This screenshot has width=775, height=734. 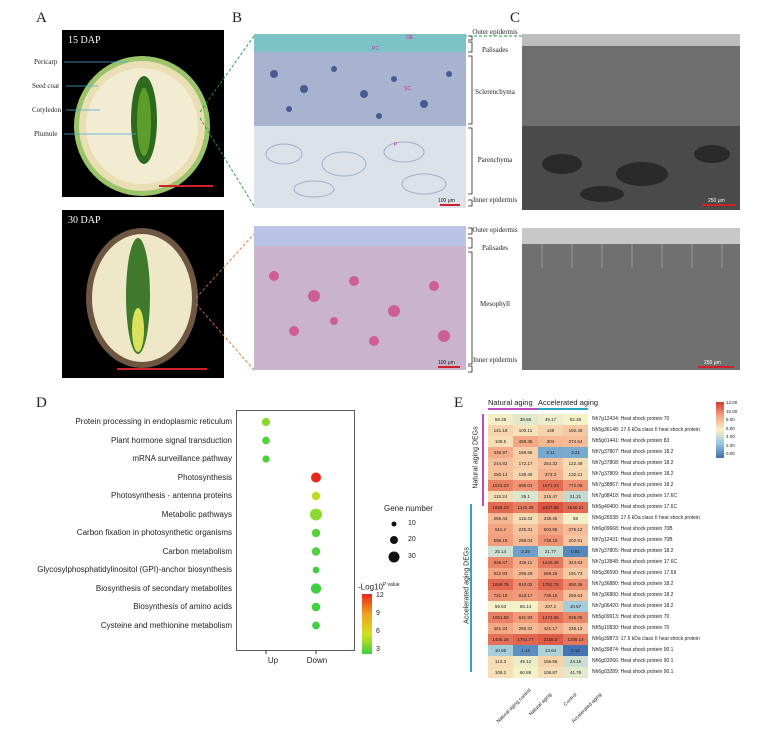 What do you see at coordinates (467, 585) in the screenshot?
I see `row-group-label-accelerated: Accelerated aging DEGs` at bounding box center [467, 585].